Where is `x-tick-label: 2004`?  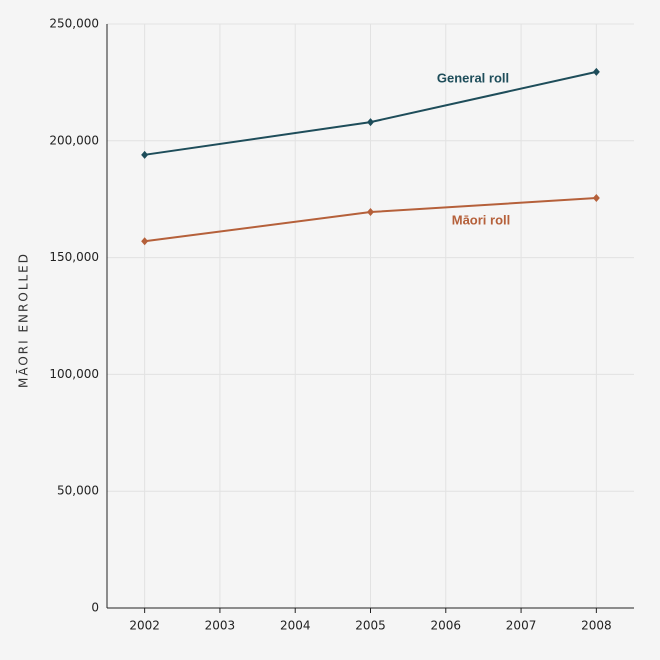 x-tick-label: 2004 is located at coordinates (295, 626).